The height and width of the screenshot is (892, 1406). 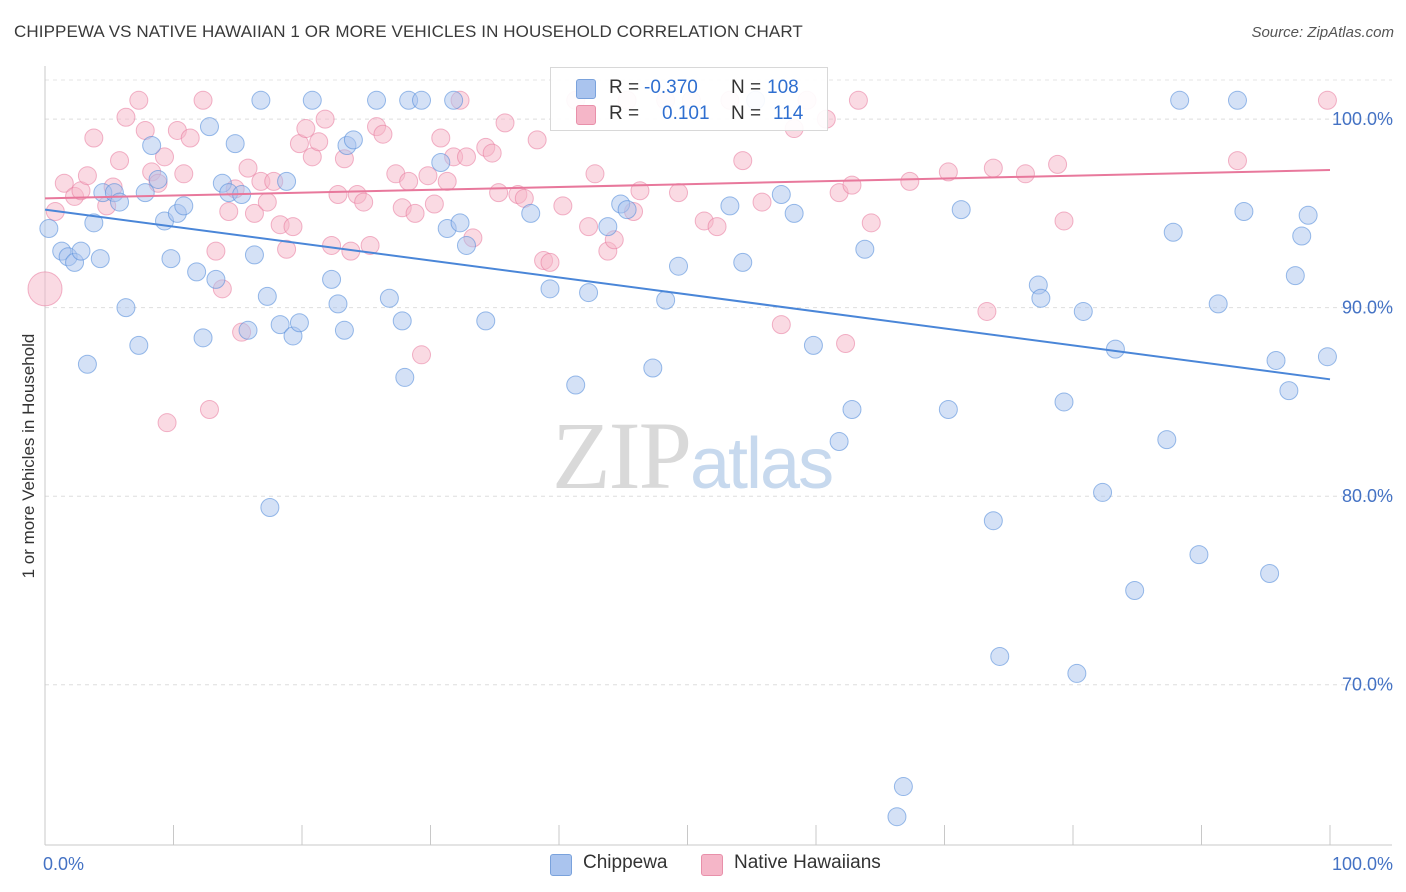 I want to click on series-legend: Chippewa Native Hawaiians, so click(x=703, y=865).